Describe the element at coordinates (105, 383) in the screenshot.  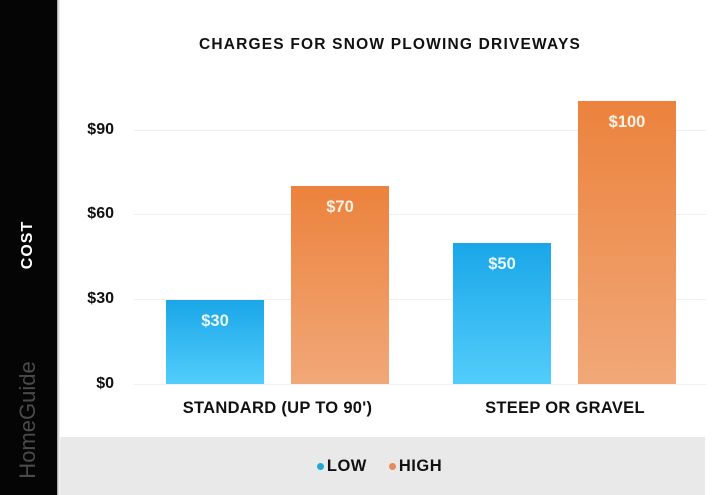
I see `y-tick: $0` at that location.